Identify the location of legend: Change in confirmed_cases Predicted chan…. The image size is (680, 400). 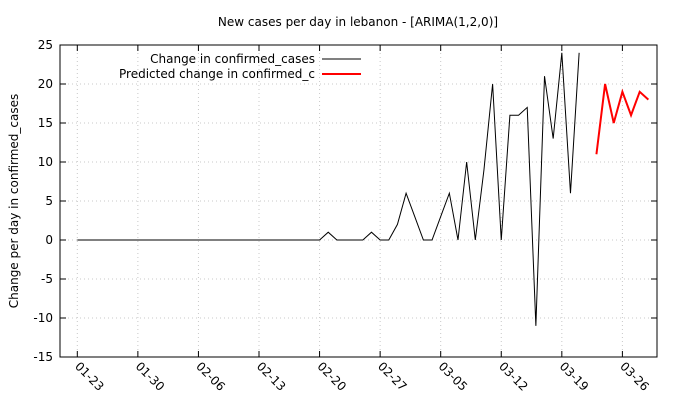
(240, 66).